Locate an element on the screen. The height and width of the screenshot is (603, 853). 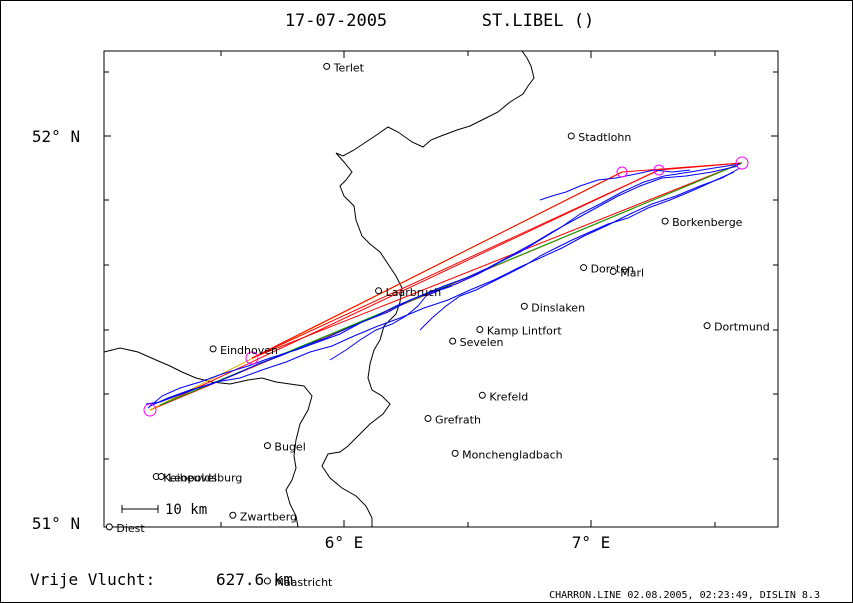
town-label-krefeld: Krefeld is located at coordinates (508, 396).